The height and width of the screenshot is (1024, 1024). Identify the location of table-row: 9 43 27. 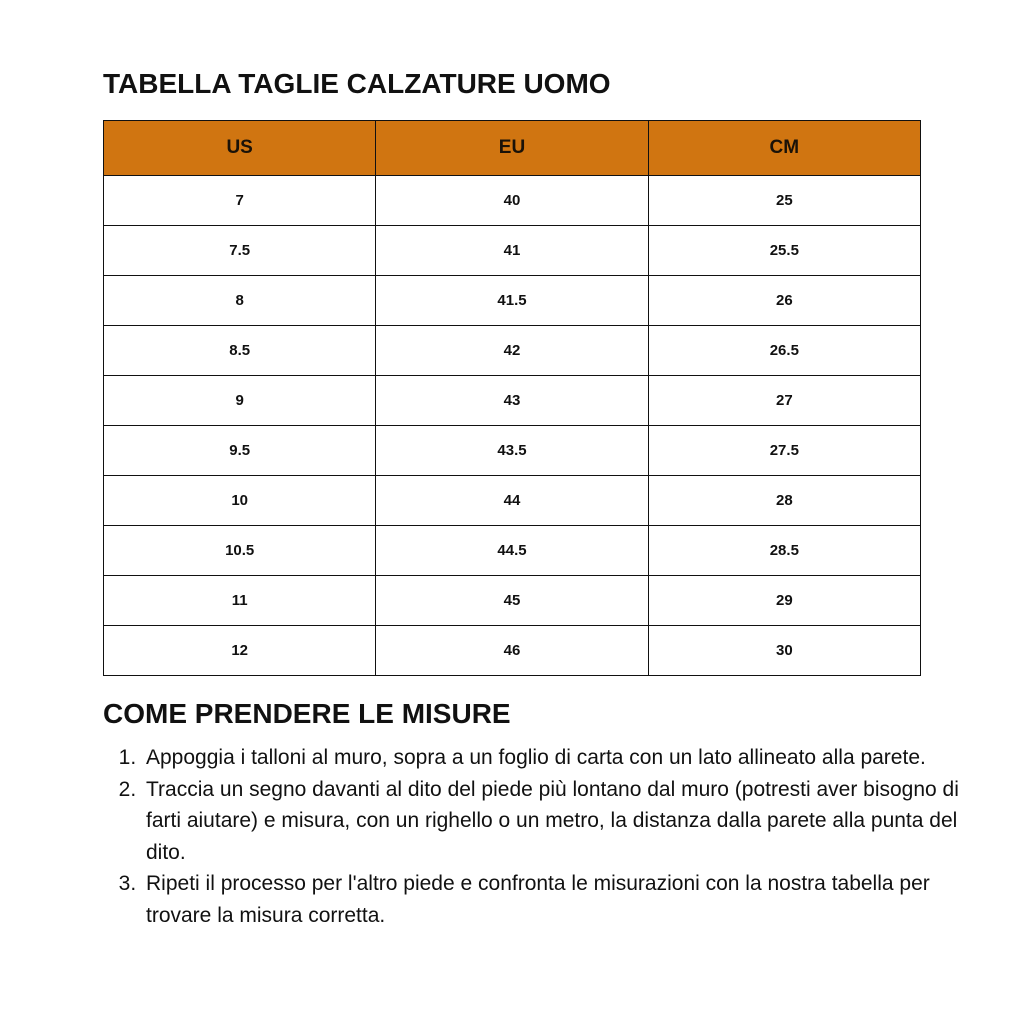
(512, 400).